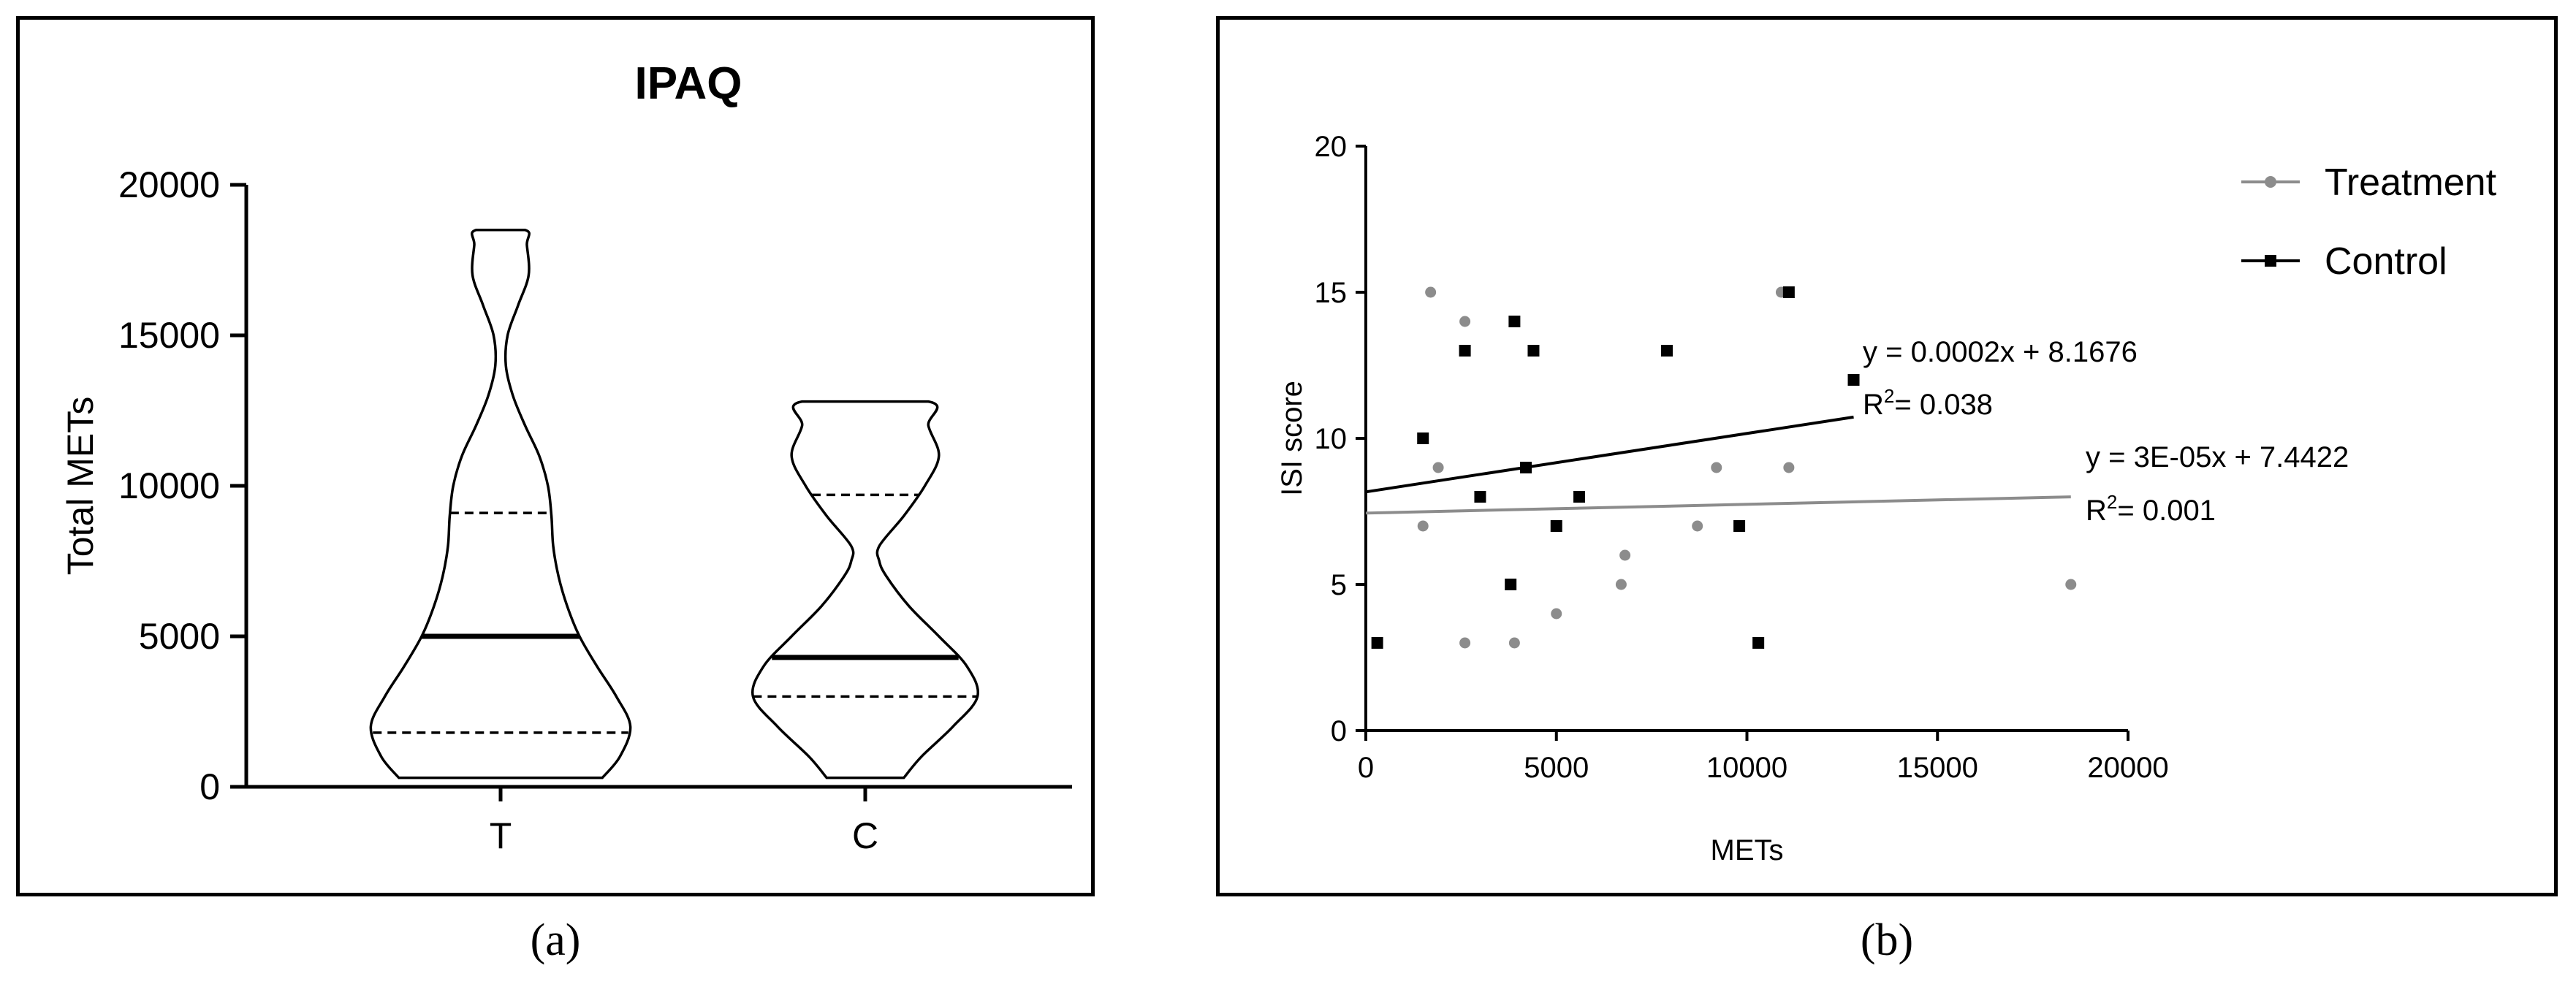 The width and height of the screenshot is (2576, 987). Describe the element at coordinates (1331, 293) in the screenshot. I see `y-tick-label: 15` at that location.